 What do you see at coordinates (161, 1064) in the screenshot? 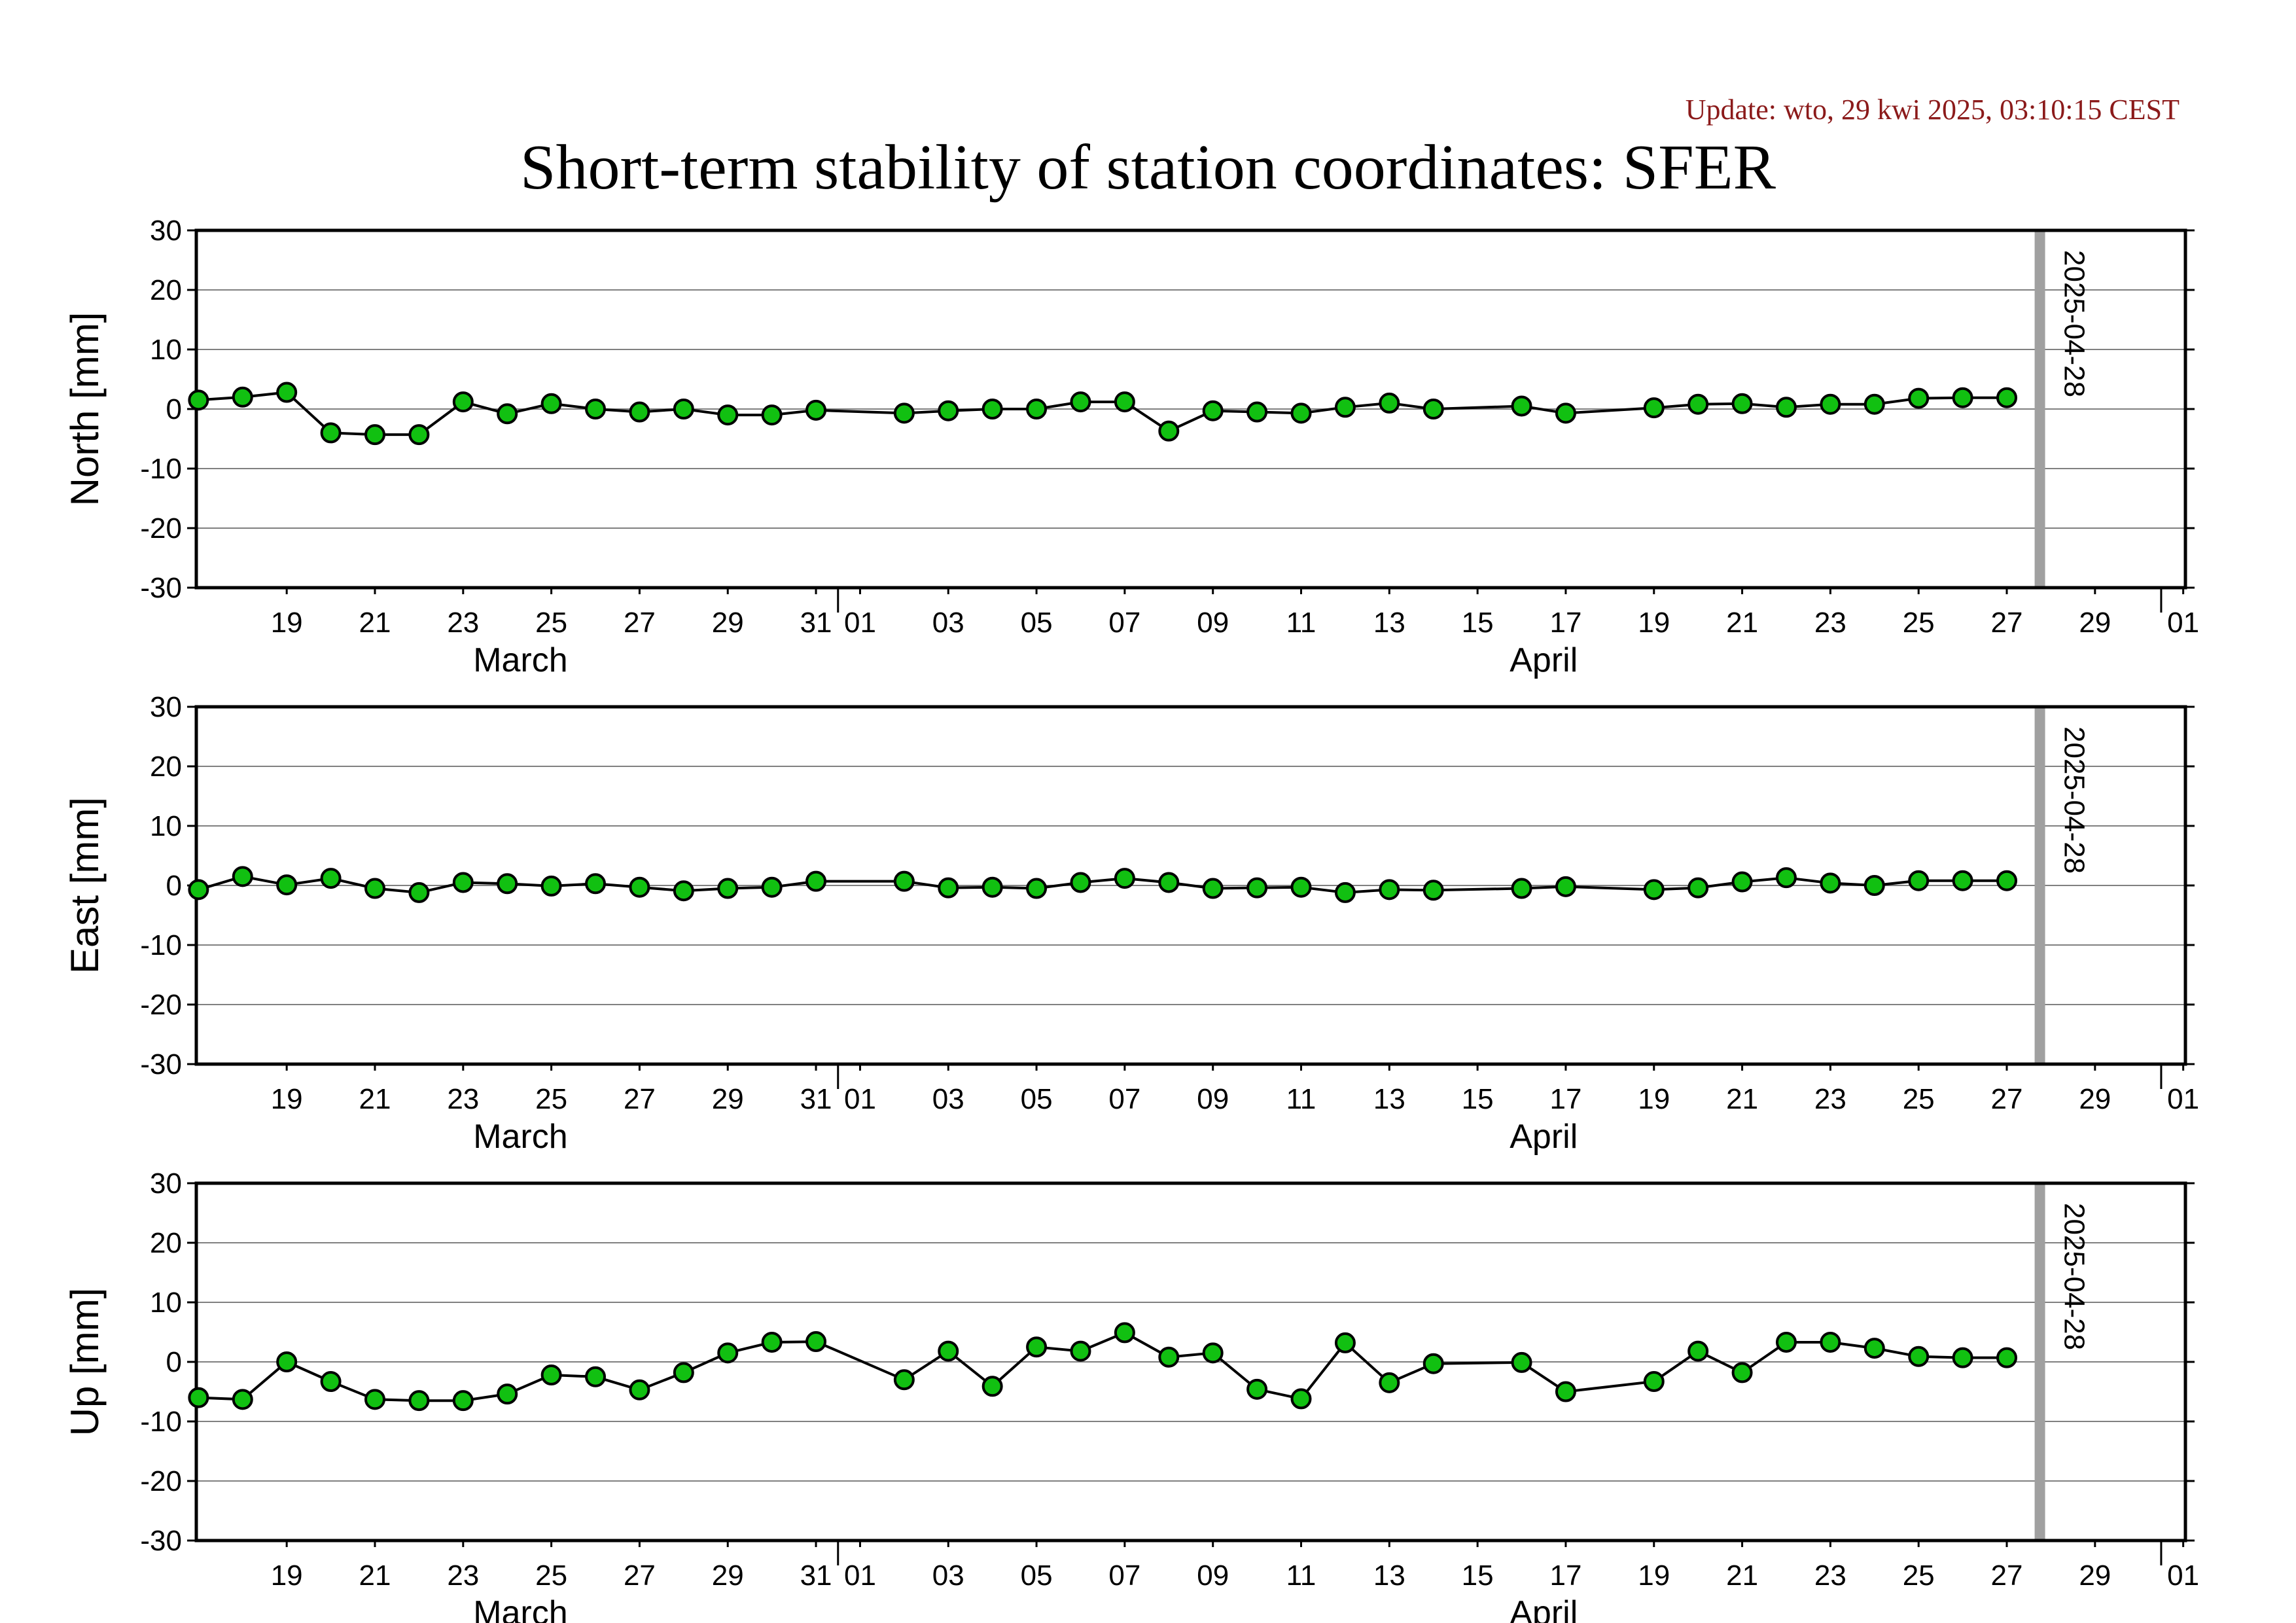
I see `y-tick-label: -30` at bounding box center [161, 1064].